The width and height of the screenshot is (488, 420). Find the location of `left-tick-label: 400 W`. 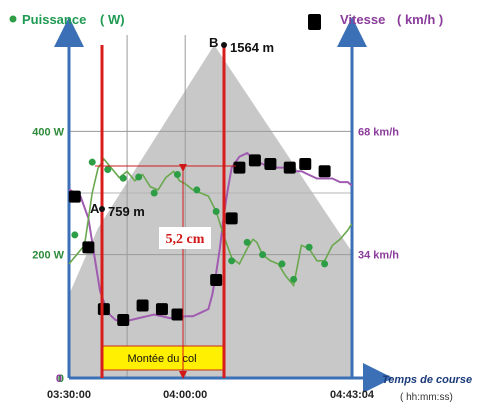

left-tick-label: 400 W is located at coordinates (48, 132).